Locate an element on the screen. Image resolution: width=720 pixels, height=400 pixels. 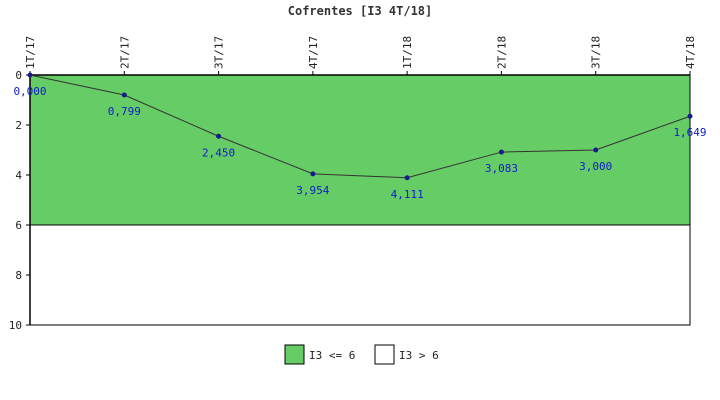
legend: I3 <= 6 I3 > 6 is located at coordinates (361, 354).